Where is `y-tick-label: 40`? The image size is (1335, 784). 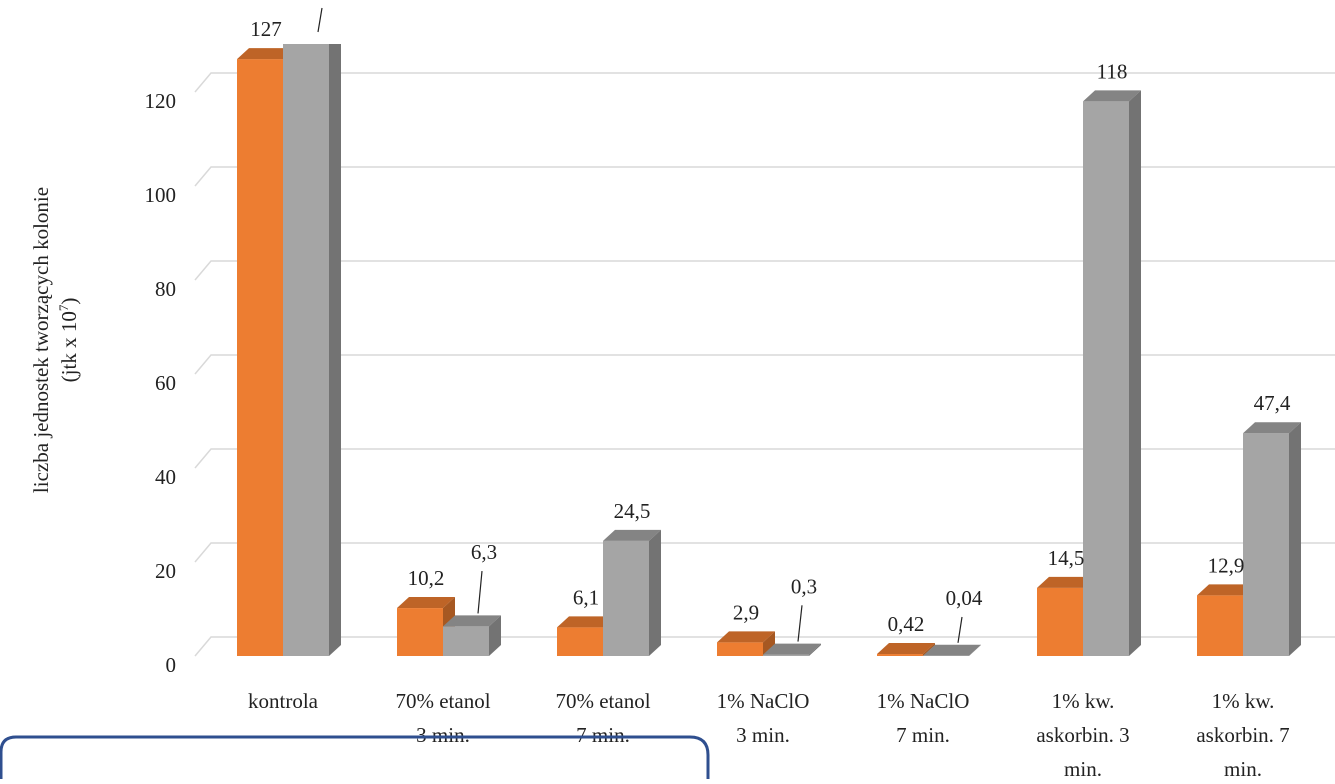 y-tick-label: 40 is located at coordinates (165, 477).